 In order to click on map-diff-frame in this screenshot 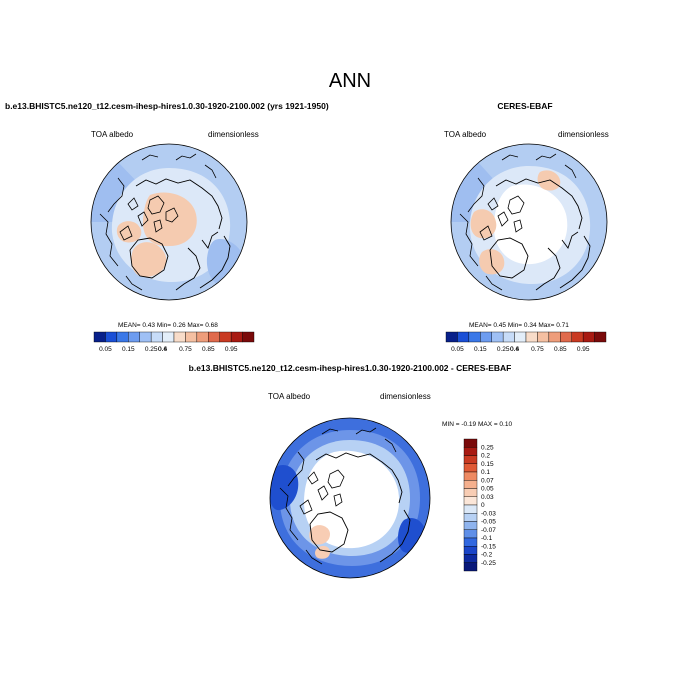, I will do `click(350, 498)`.